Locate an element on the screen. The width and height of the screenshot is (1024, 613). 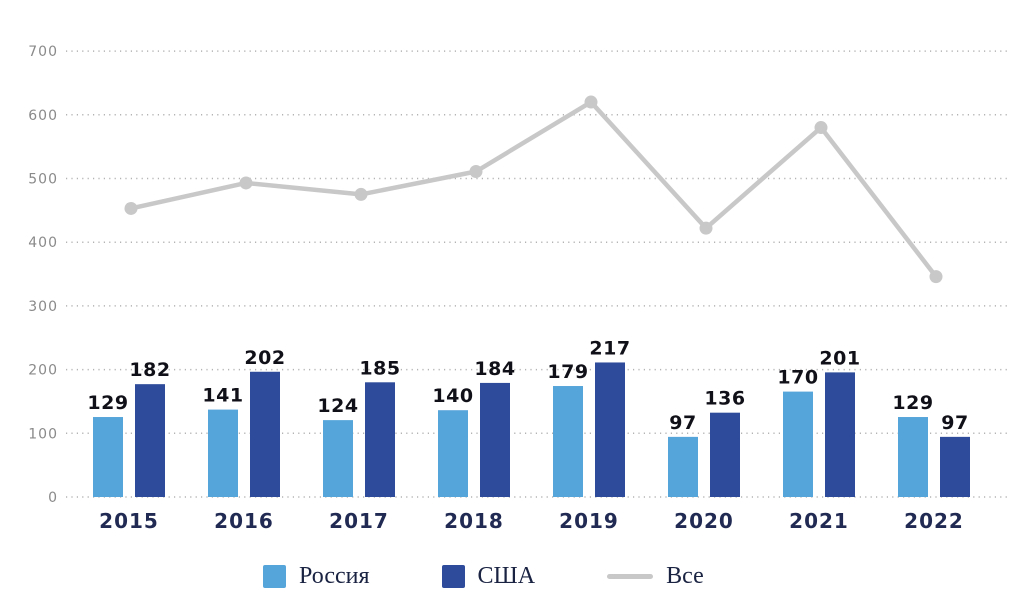
legend-item-usa: США is located at coordinates (488, 576).